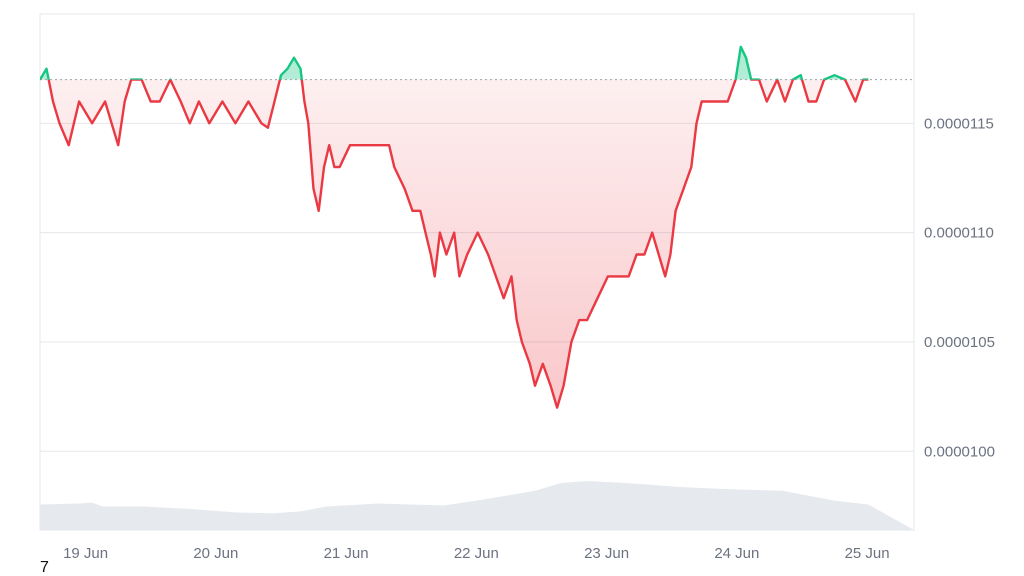 The width and height of the screenshot is (1024, 576). I want to click on x-tick-label: 21 Jun, so click(346, 553).